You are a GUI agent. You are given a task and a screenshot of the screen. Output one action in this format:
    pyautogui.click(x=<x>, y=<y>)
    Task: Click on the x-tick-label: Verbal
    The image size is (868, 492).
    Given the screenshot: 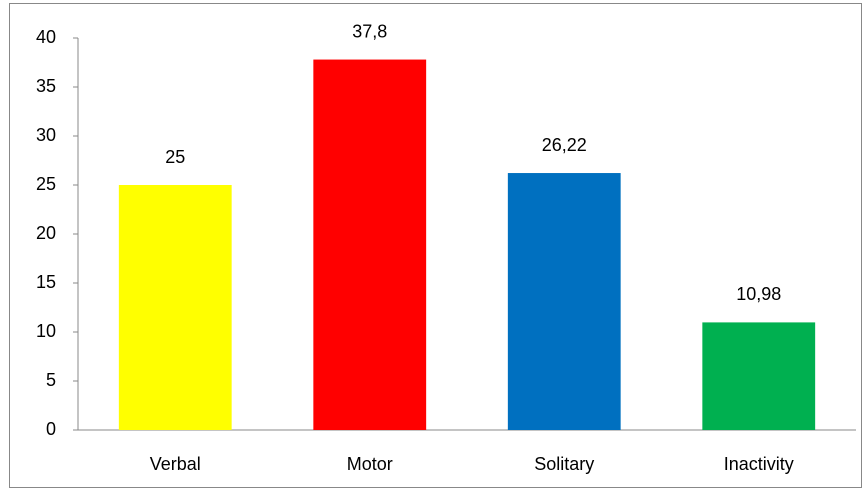 What is the action you would take?
    pyautogui.click(x=175, y=464)
    